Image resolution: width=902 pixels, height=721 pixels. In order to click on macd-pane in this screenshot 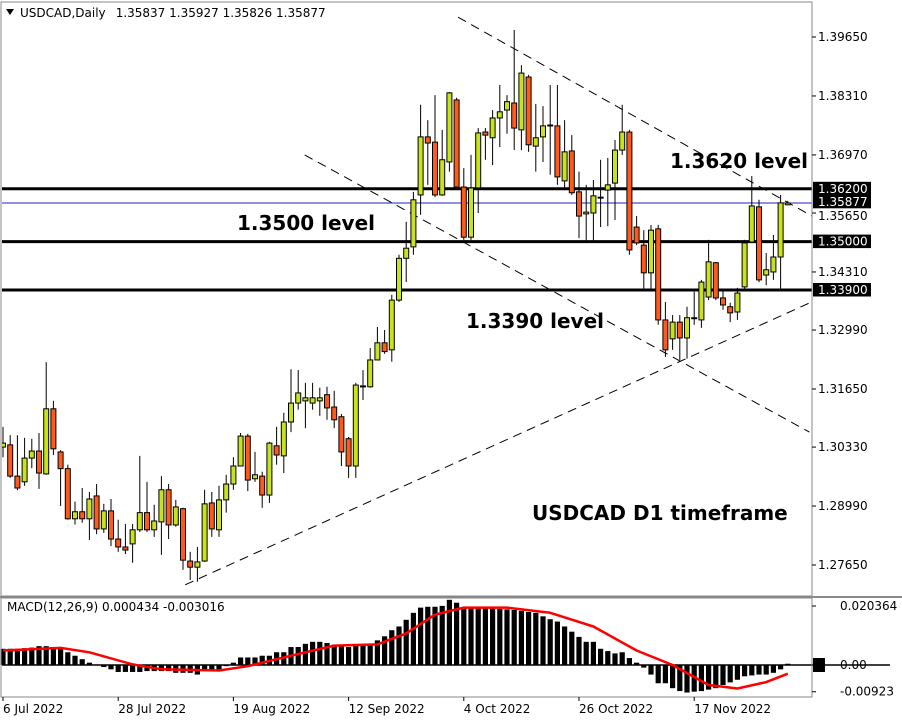, I will do `click(445, 646)`.